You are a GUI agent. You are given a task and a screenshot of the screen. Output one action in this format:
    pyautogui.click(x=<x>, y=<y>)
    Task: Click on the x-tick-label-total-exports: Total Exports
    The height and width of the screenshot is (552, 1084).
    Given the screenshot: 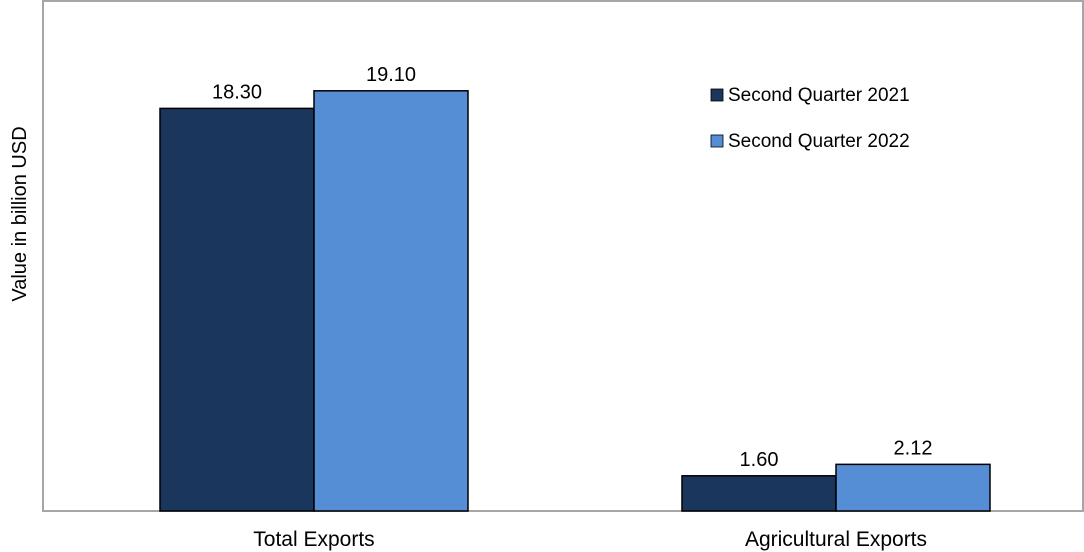 What is the action you would take?
    pyautogui.click(x=313, y=539)
    